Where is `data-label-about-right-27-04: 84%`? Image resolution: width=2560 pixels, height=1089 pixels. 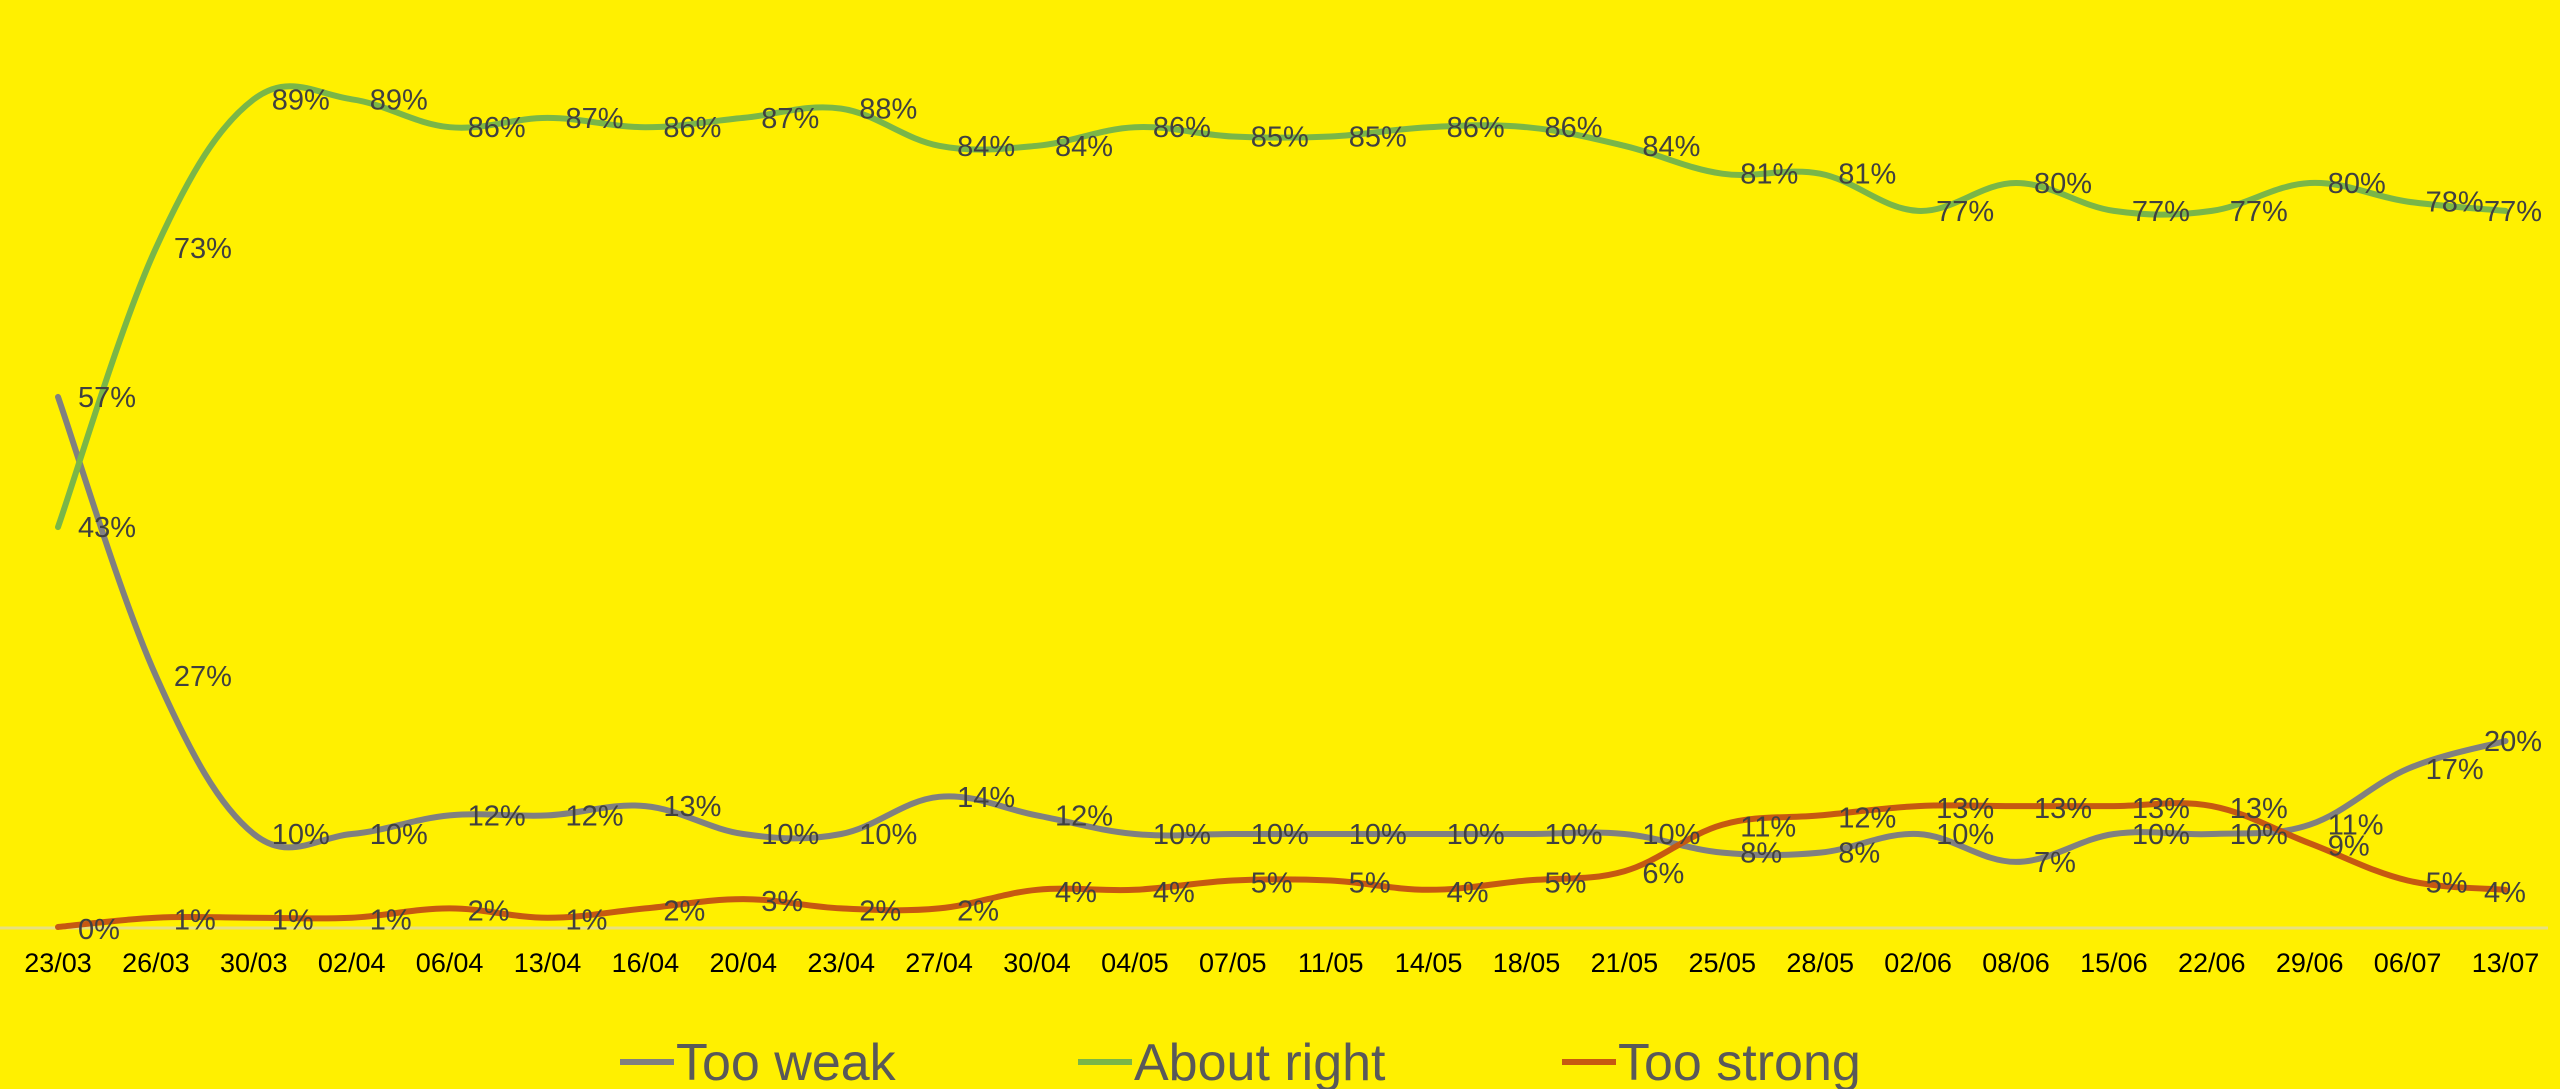
data-label-about-right-27-04: 84% is located at coordinates (986, 147).